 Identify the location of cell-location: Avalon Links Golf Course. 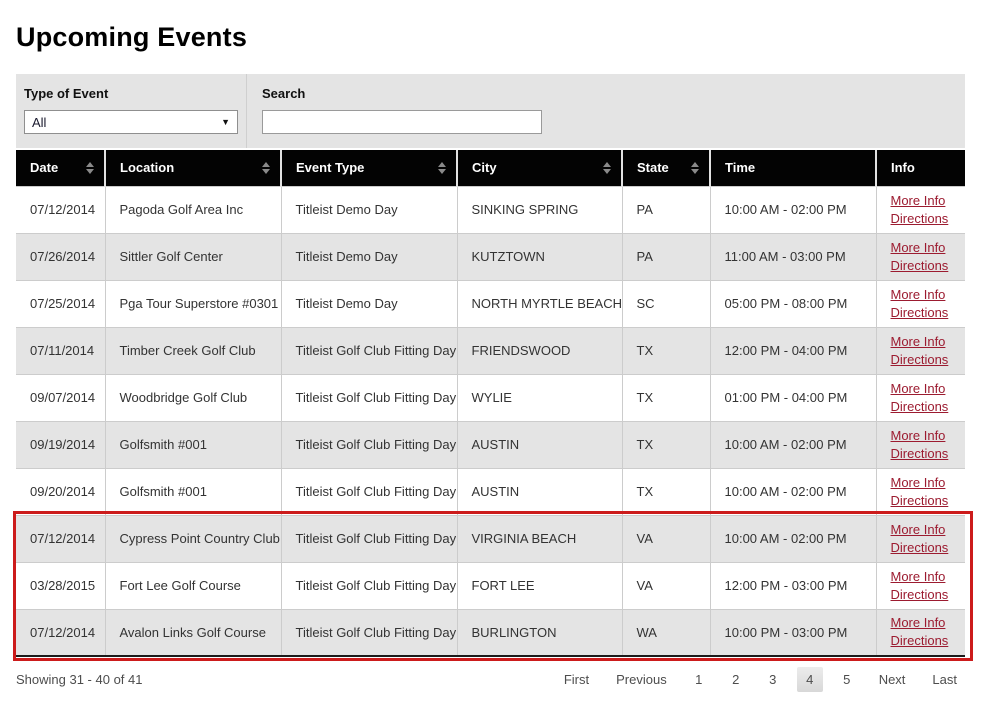
(193, 632).